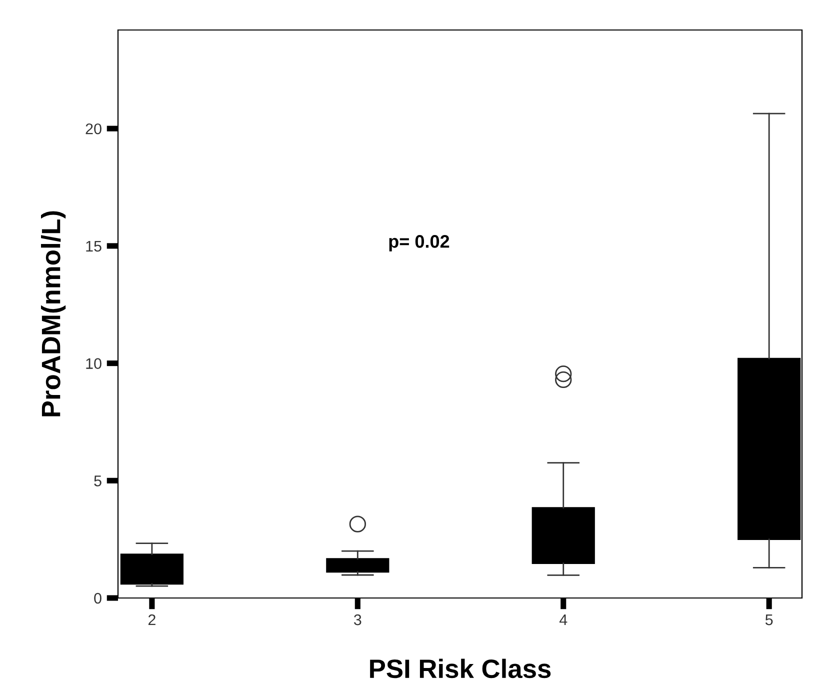 The width and height of the screenshot is (820, 700). Describe the element at coordinates (94, 246) in the screenshot. I see `y-tick-label: 15` at that location.